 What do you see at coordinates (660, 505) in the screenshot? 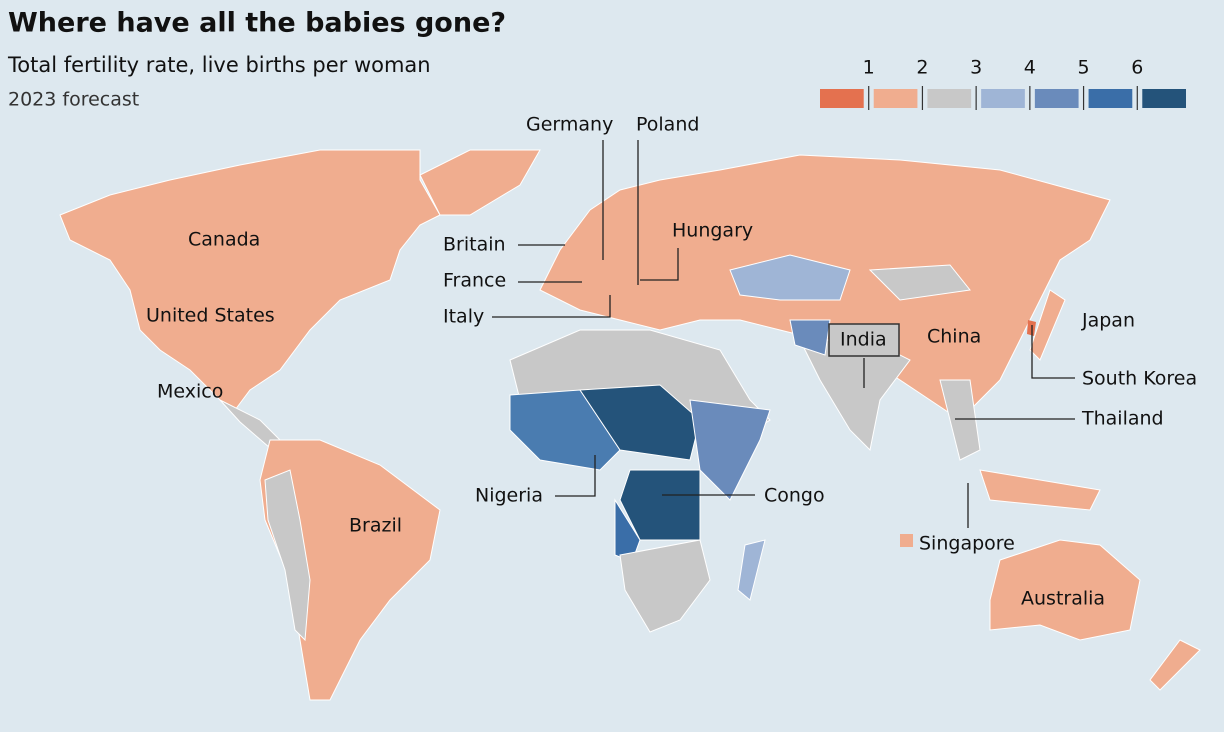
I see `congo` at bounding box center [660, 505].